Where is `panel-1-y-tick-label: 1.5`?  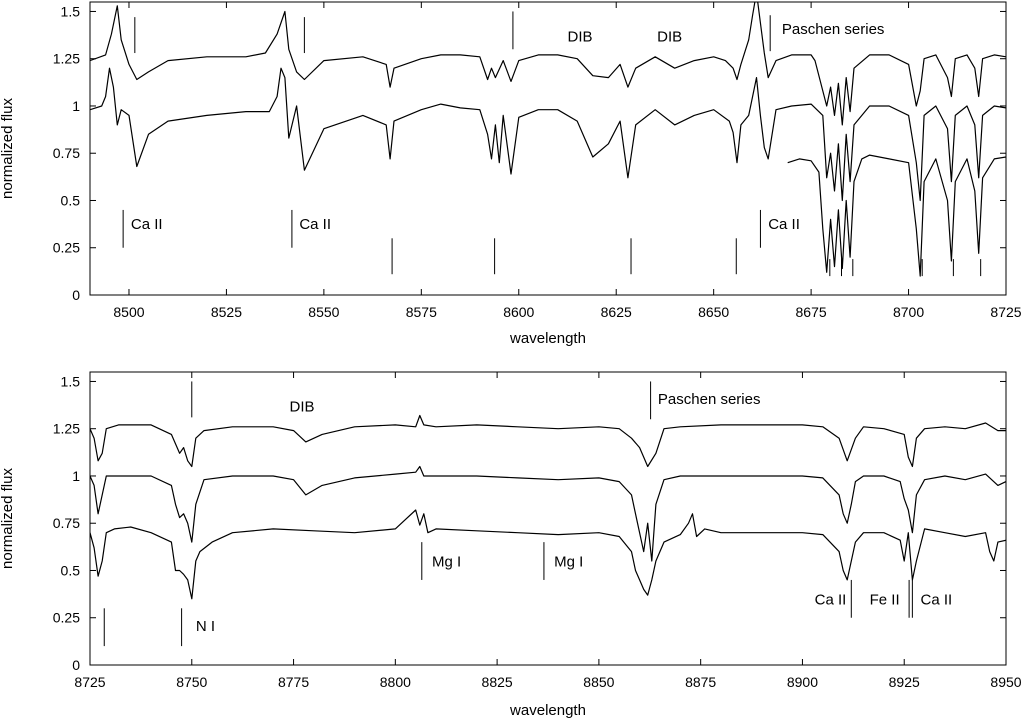
panel-1-y-tick-label: 1.5 is located at coordinates (71, 11).